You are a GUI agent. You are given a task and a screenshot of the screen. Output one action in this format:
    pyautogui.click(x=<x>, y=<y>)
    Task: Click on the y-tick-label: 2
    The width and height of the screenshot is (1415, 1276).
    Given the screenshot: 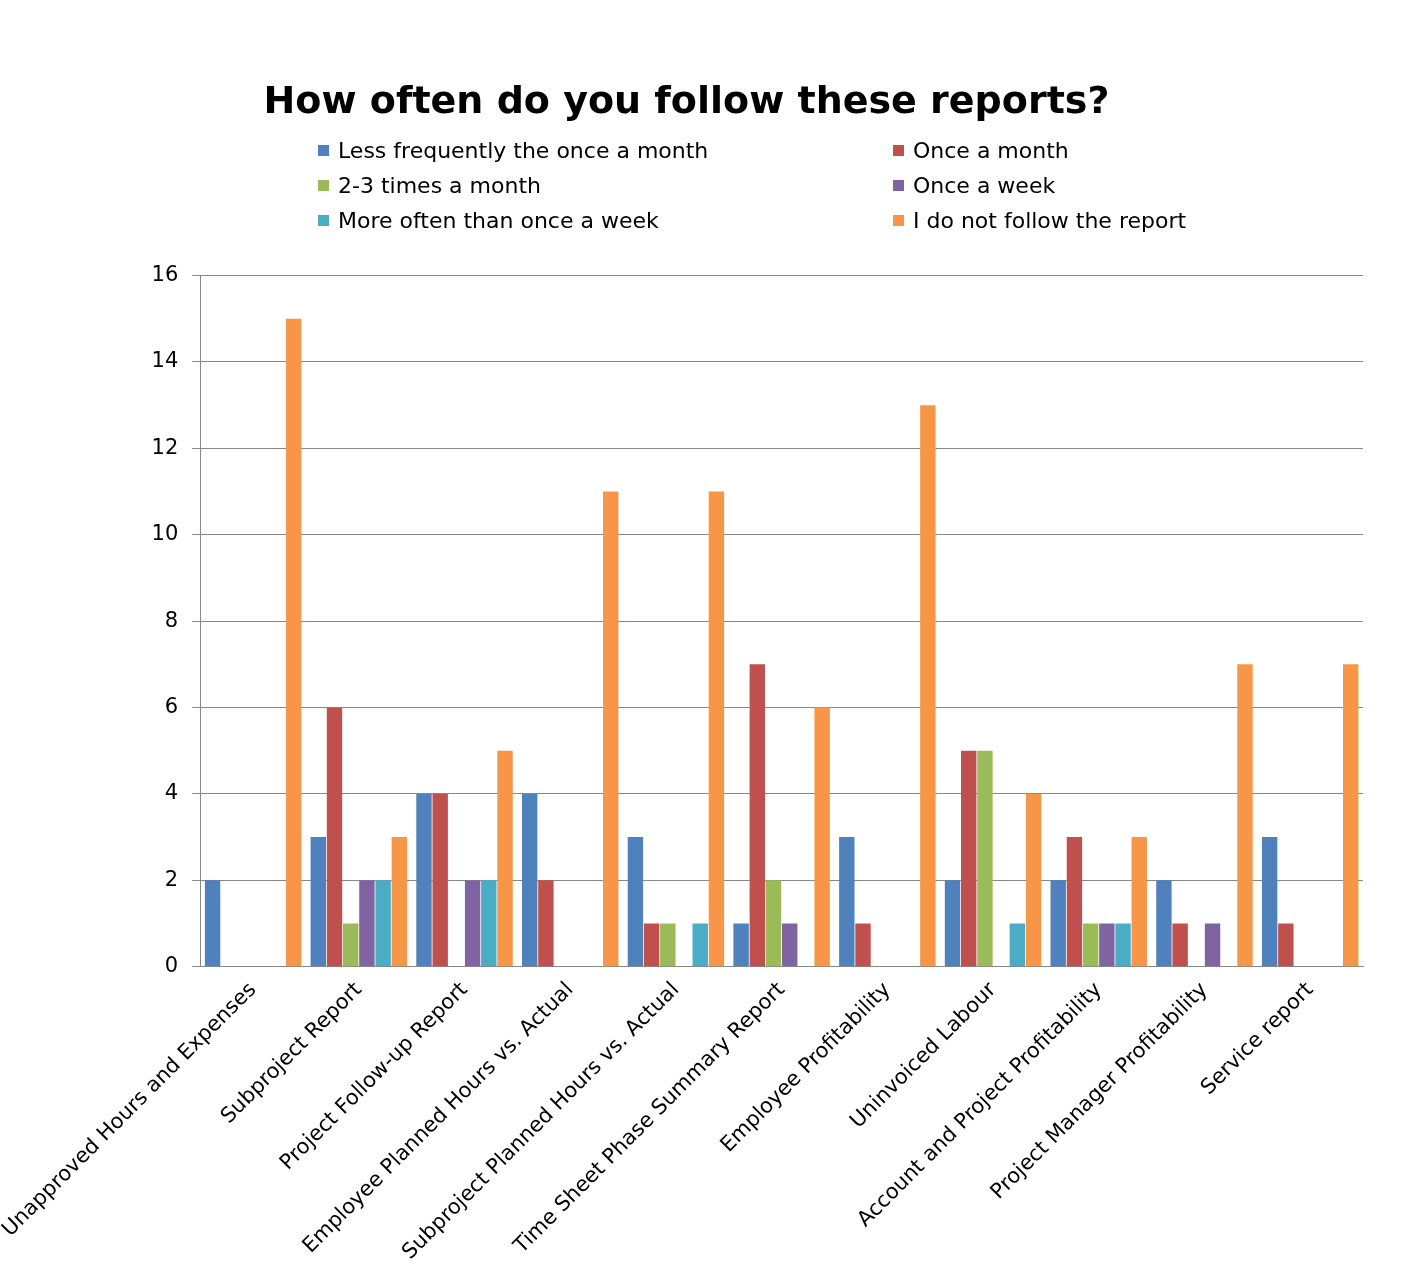 What is the action you would take?
    pyautogui.click(x=171, y=878)
    